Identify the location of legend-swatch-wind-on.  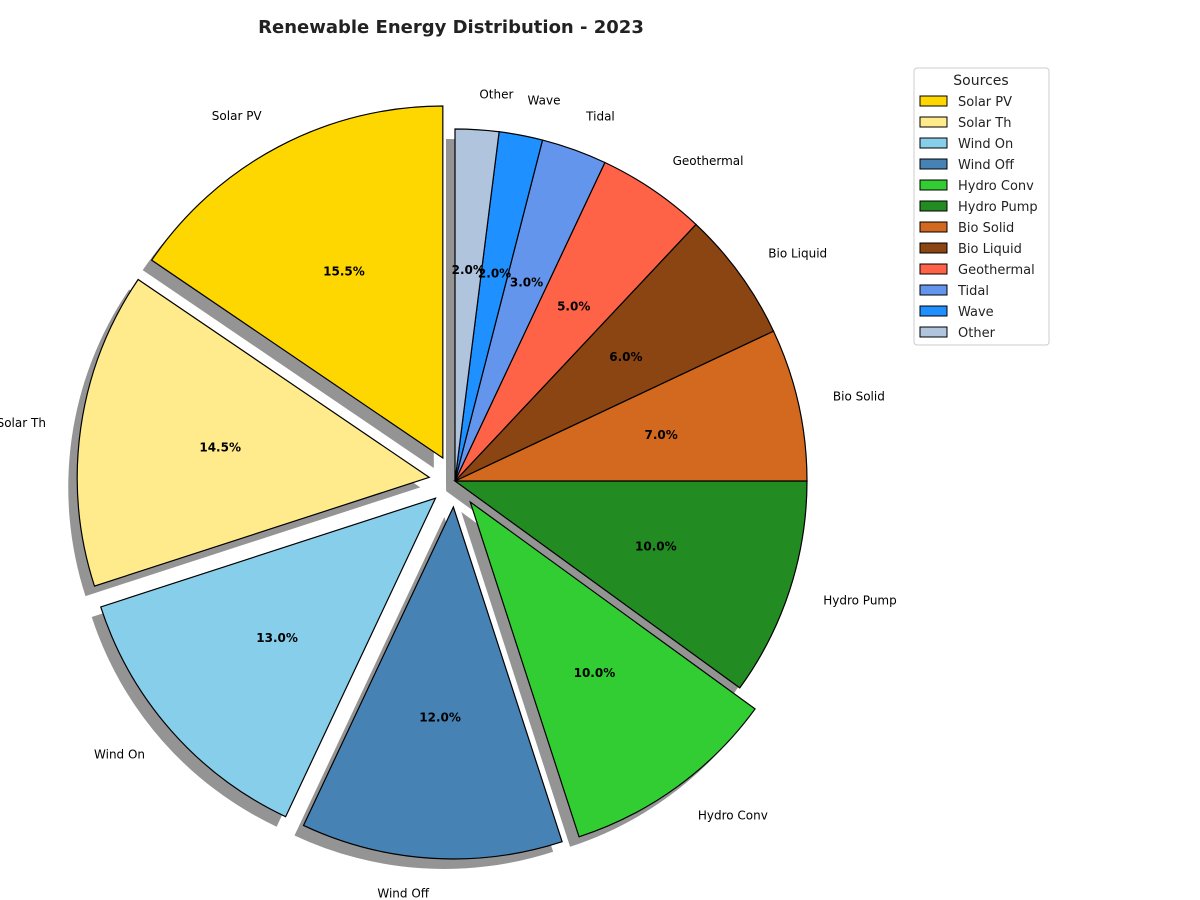
(933, 143).